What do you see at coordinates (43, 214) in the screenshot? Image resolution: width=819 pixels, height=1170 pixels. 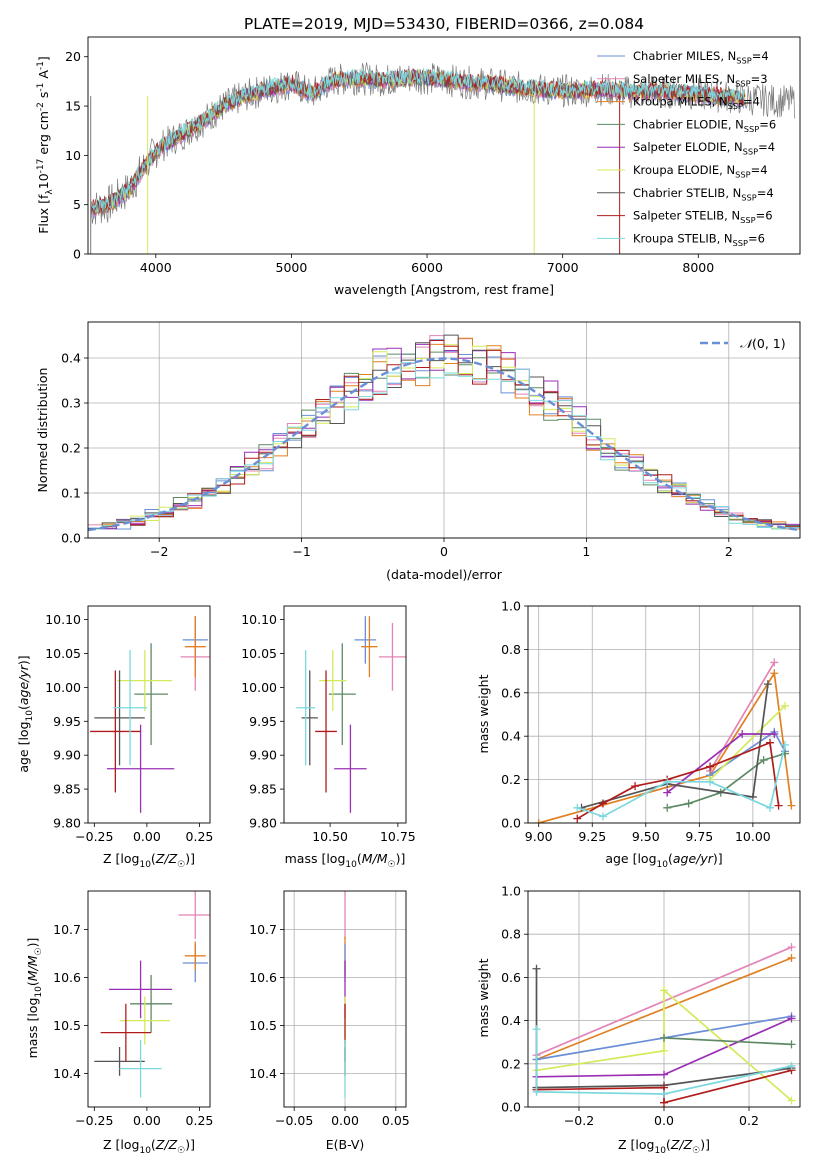 I see `label-part: Flux [f` at bounding box center [43, 214].